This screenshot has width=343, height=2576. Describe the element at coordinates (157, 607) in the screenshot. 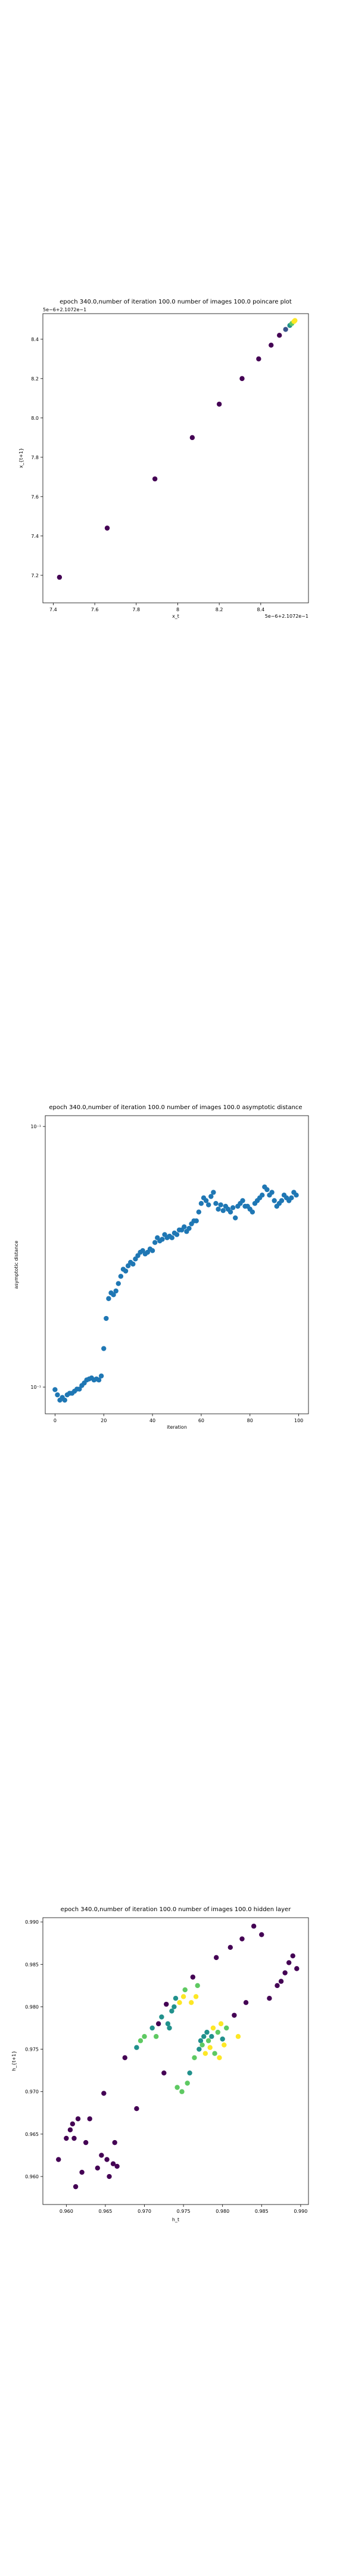

I see `x-ticks: 7.4 7.6 7.8 8 8.2 8.4` at that location.